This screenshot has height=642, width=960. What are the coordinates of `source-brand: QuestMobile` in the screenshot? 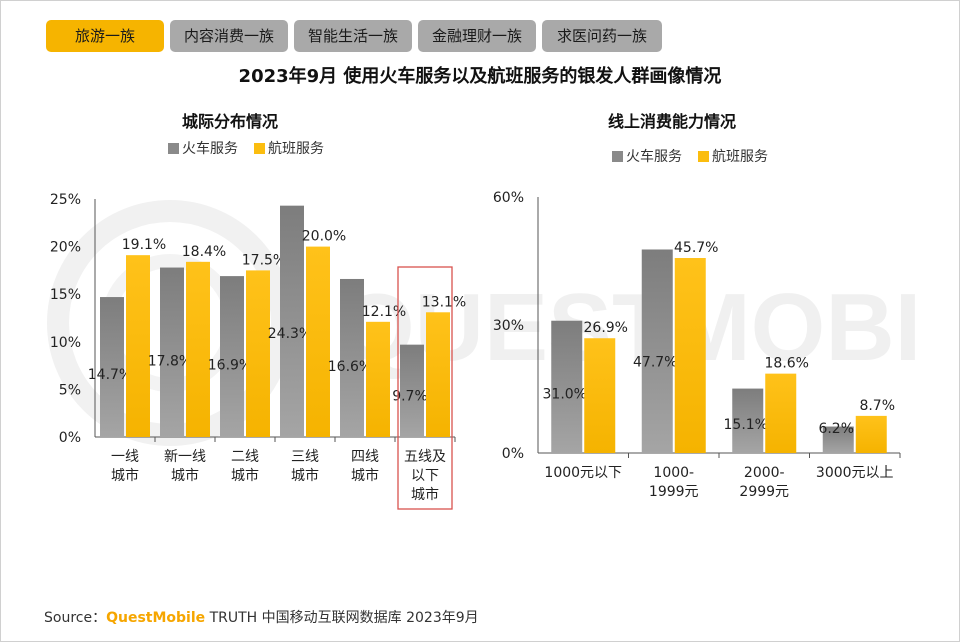 It's located at (156, 618).